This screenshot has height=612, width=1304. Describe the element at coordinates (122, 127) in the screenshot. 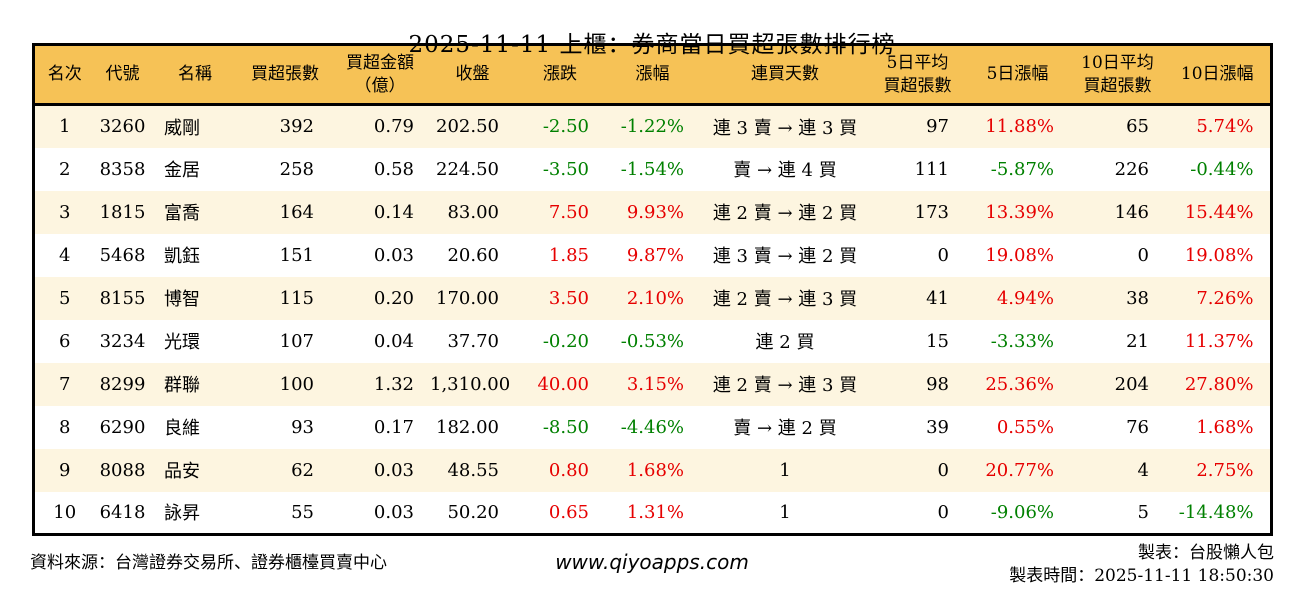

I see `cell-stock-code: 3260` at that location.